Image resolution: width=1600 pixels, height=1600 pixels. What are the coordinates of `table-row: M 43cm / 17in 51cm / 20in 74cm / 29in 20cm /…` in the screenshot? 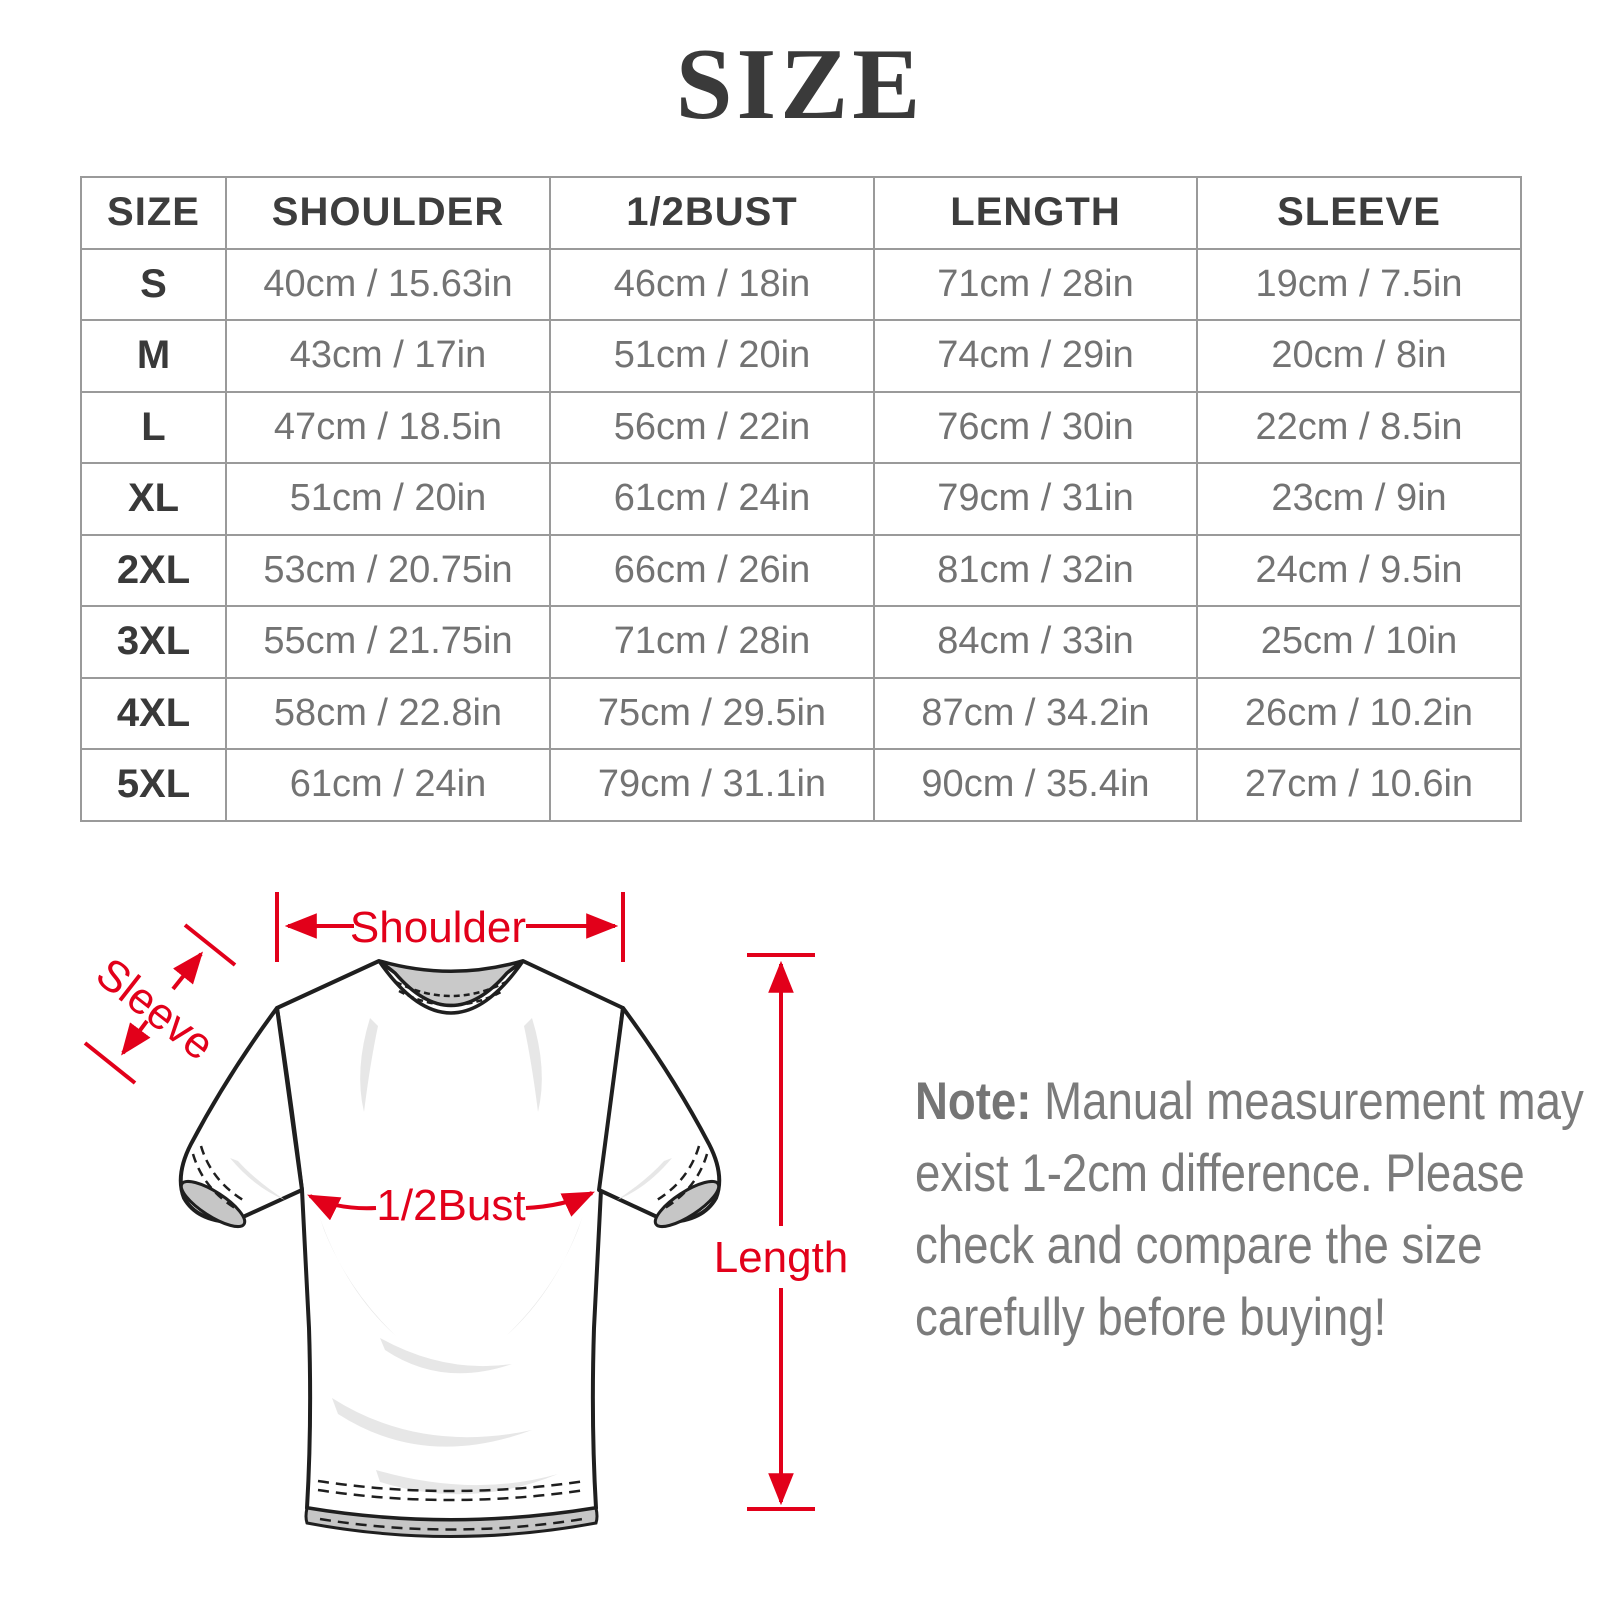 It's located at (801, 356).